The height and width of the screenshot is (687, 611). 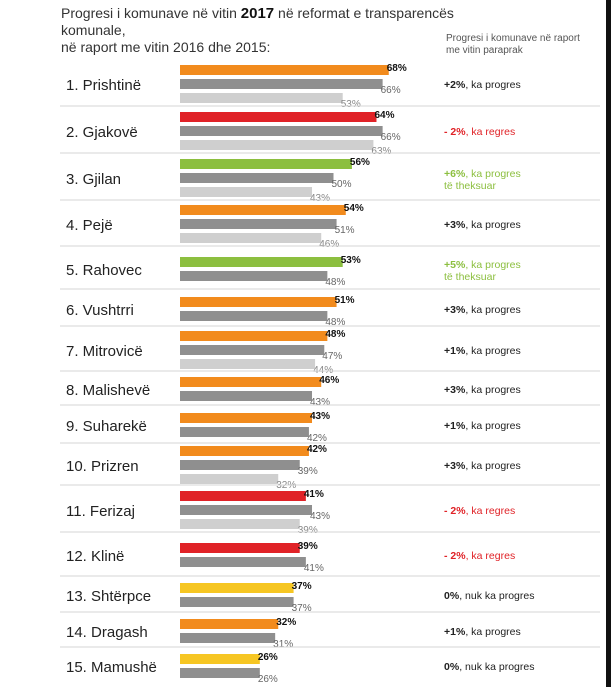 I want to click on change-value: +5%, so click(x=455, y=265).